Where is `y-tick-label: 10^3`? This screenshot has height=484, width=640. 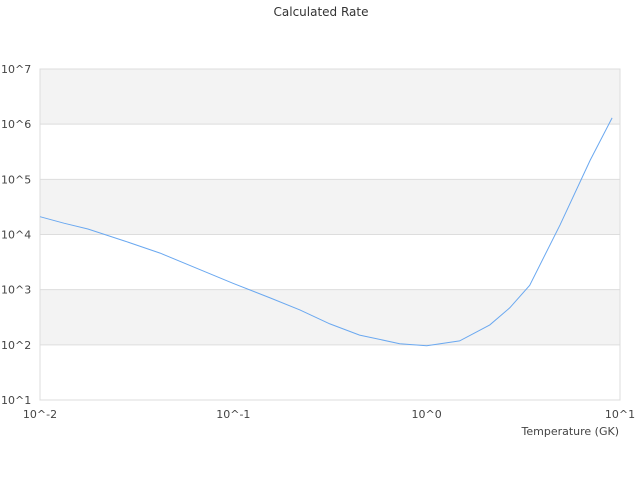 y-tick-label: 10^3 is located at coordinates (16, 290).